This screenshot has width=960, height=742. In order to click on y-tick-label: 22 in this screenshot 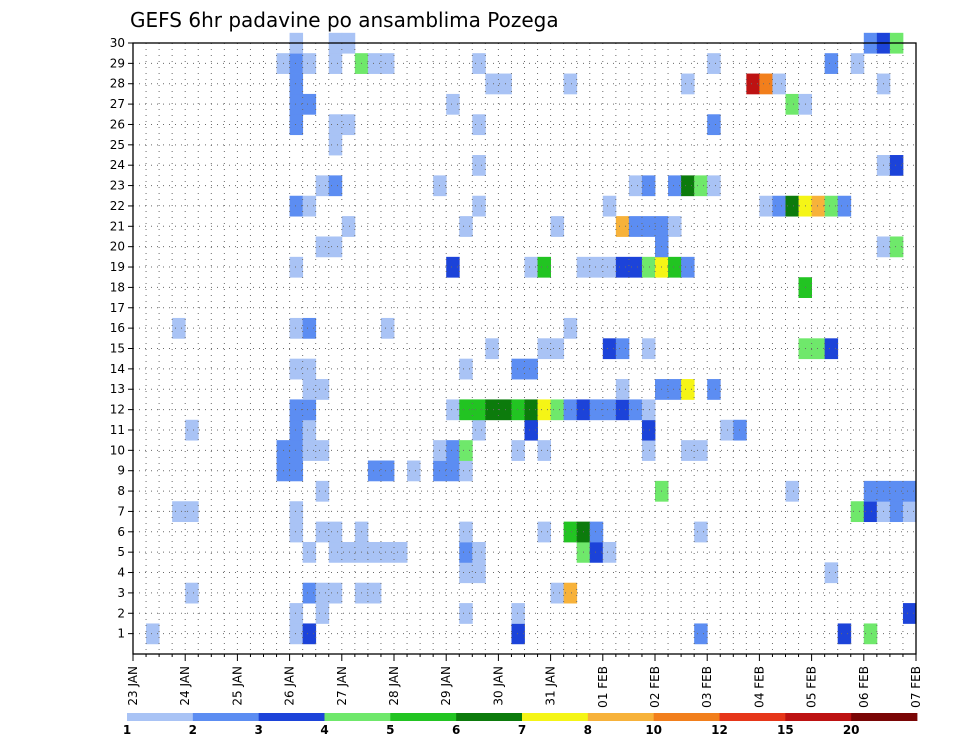, I will do `click(117, 206)`.